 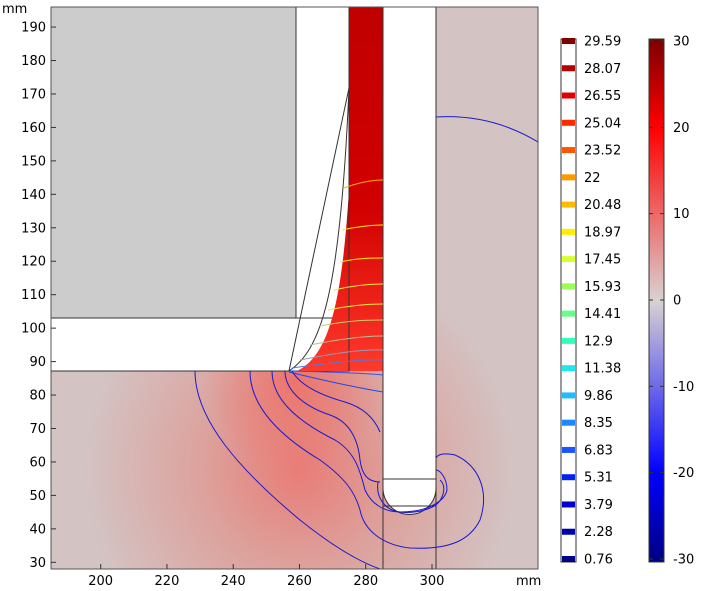 What do you see at coordinates (200, 344) in the screenshot?
I see `white-ledge` at bounding box center [200, 344].